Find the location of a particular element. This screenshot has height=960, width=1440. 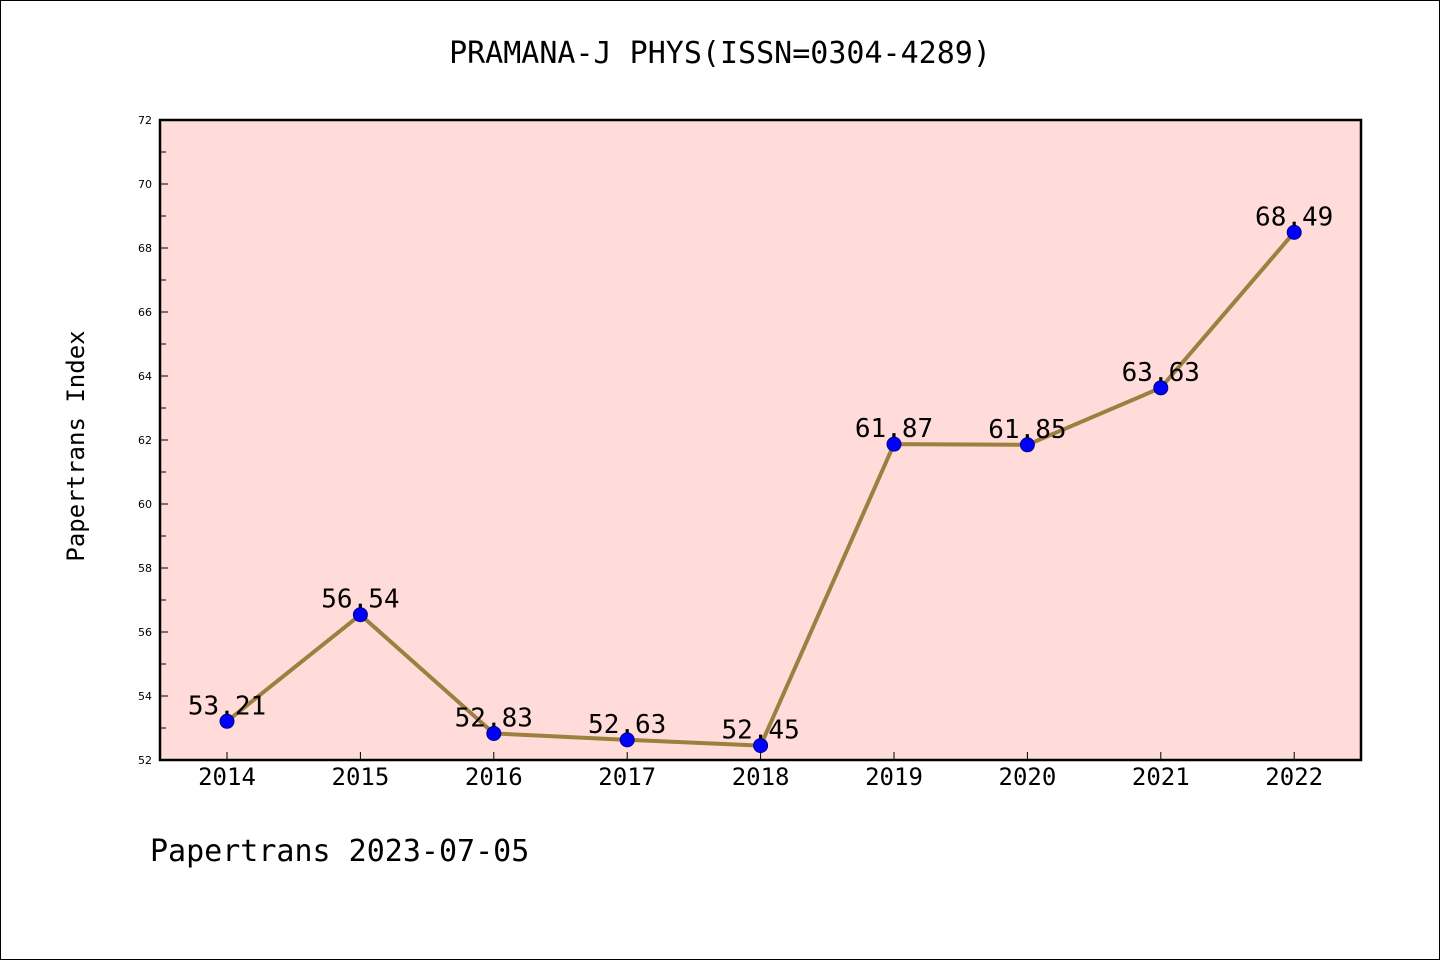

footer-text: Papertrans 2023-07-05 is located at coordinates (340, 851).